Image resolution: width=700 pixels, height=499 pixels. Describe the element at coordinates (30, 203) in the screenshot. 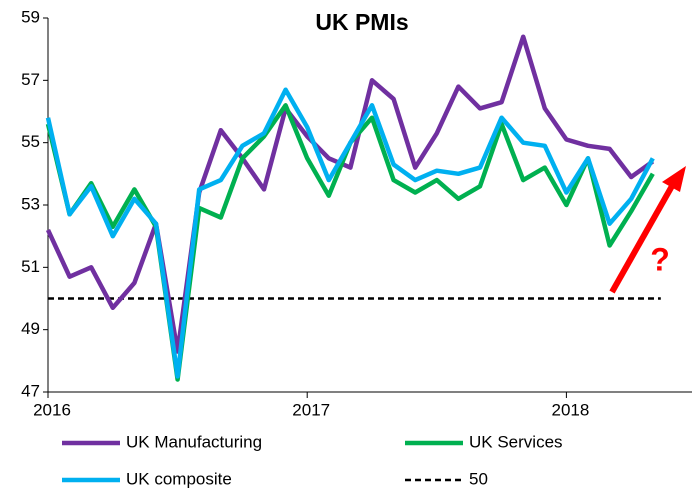

I see `y-tick-label: 53` at that location.